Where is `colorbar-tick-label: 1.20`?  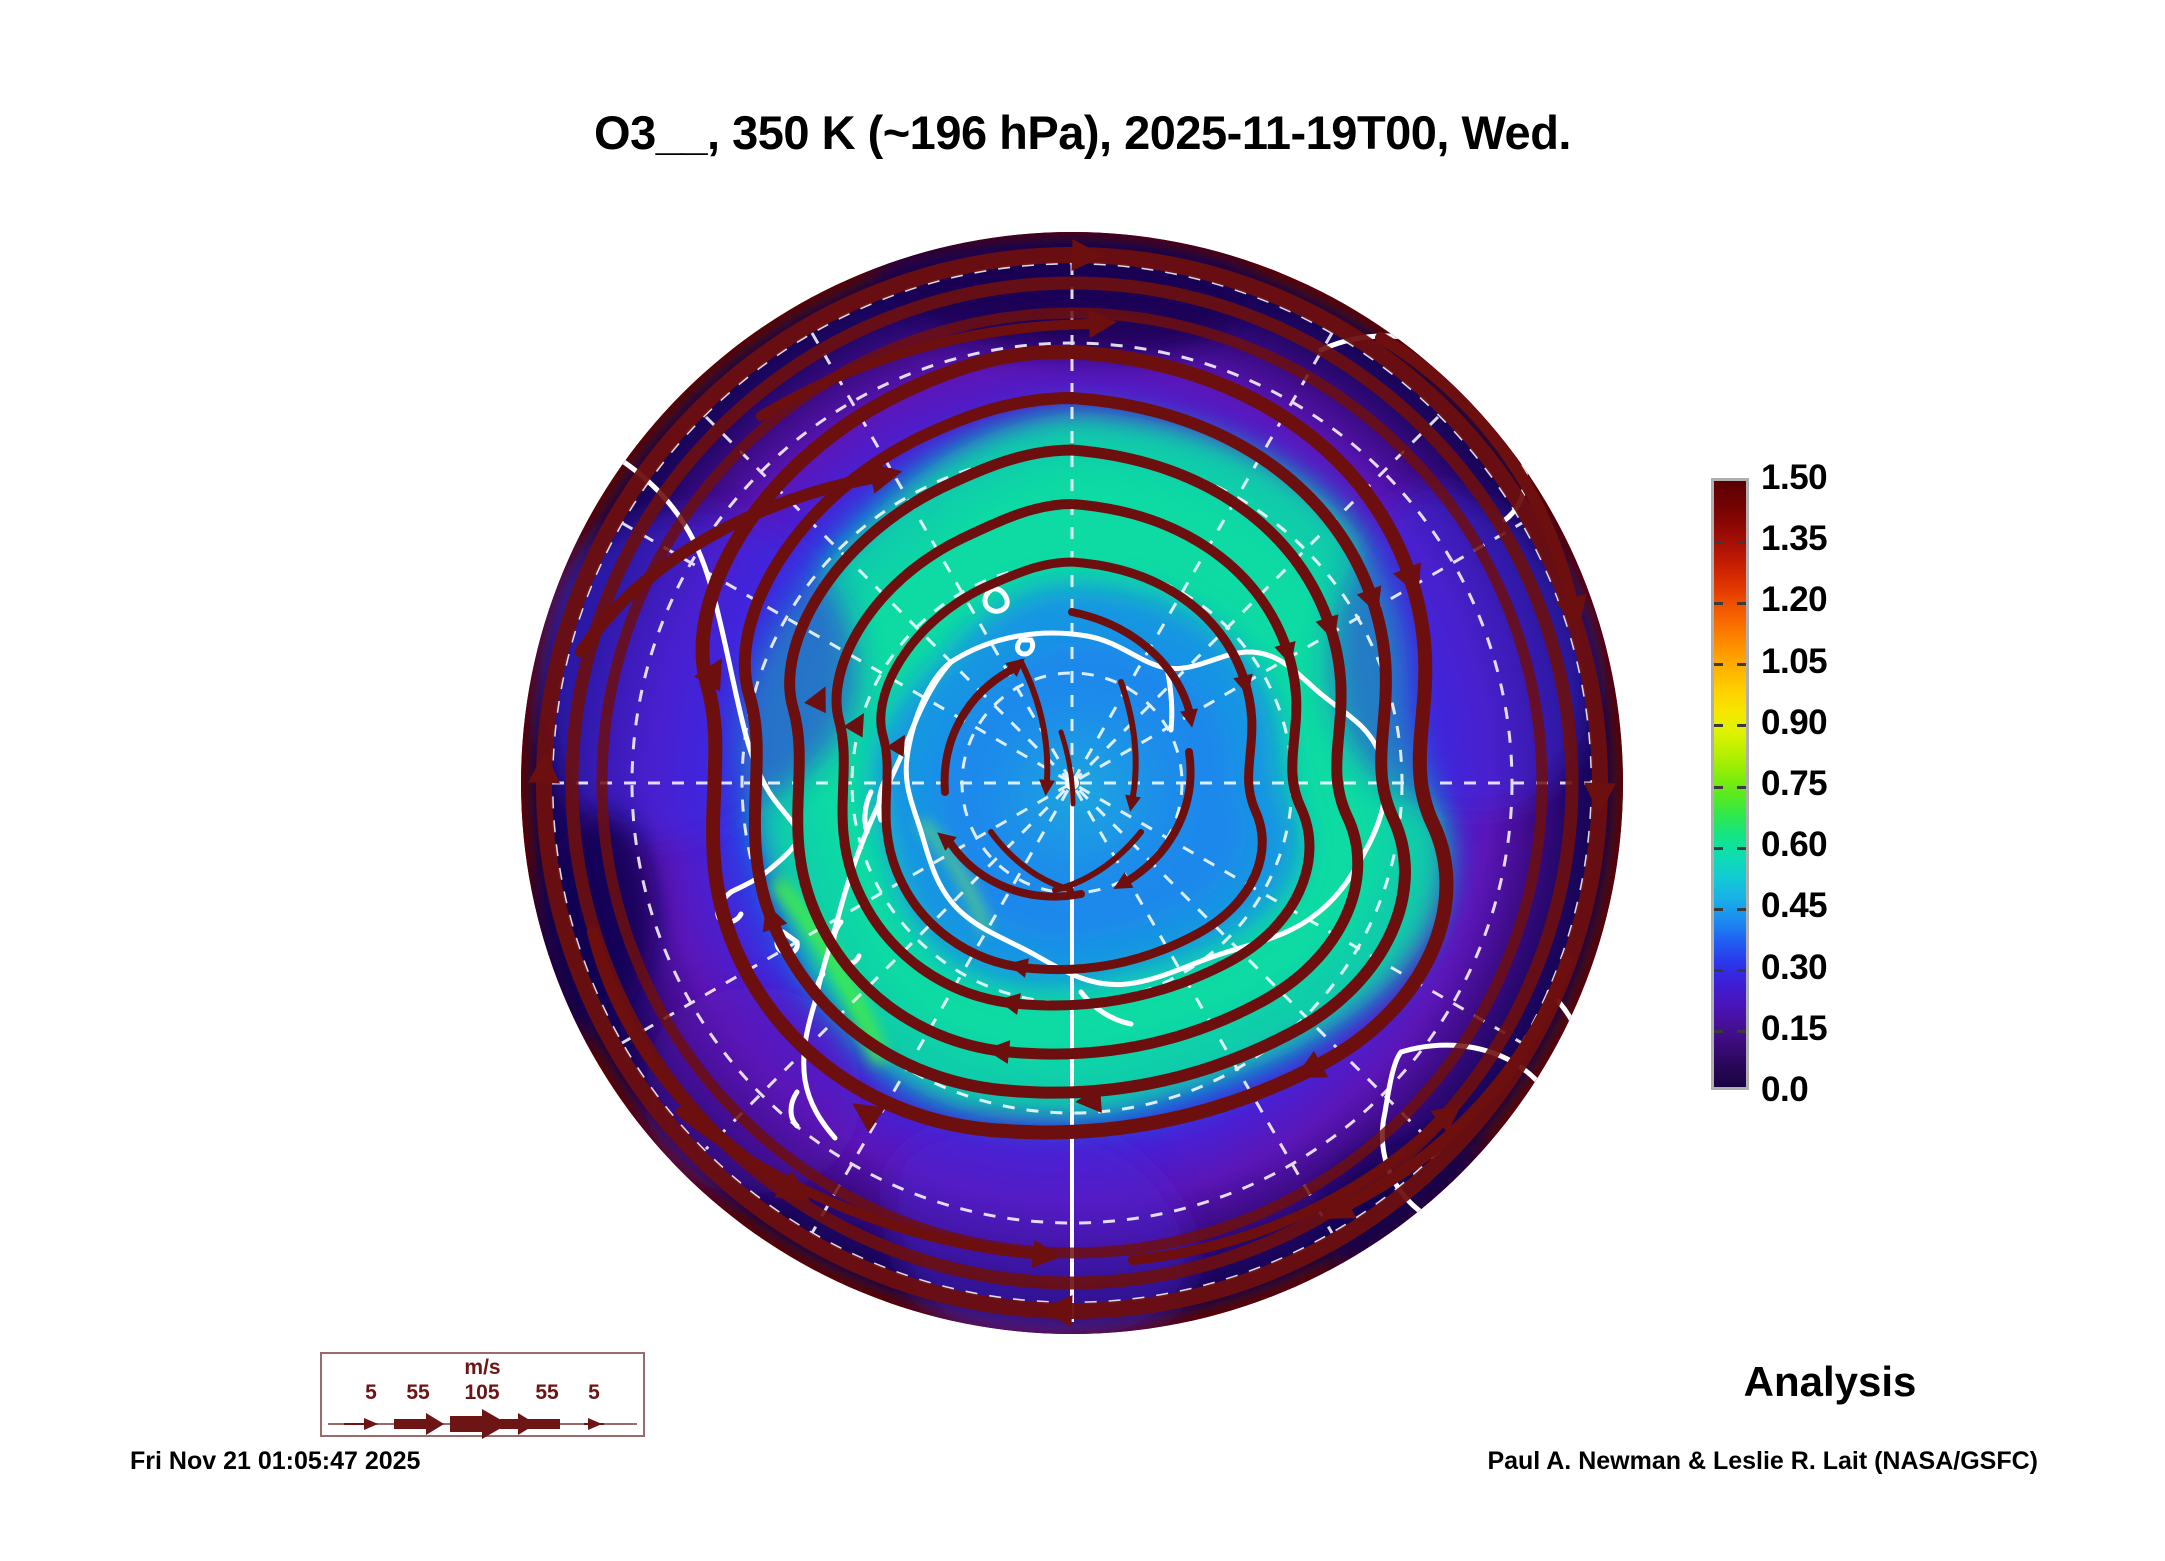 colorbar-tick-label: 1.20 is located at coordinates (1794, 600).